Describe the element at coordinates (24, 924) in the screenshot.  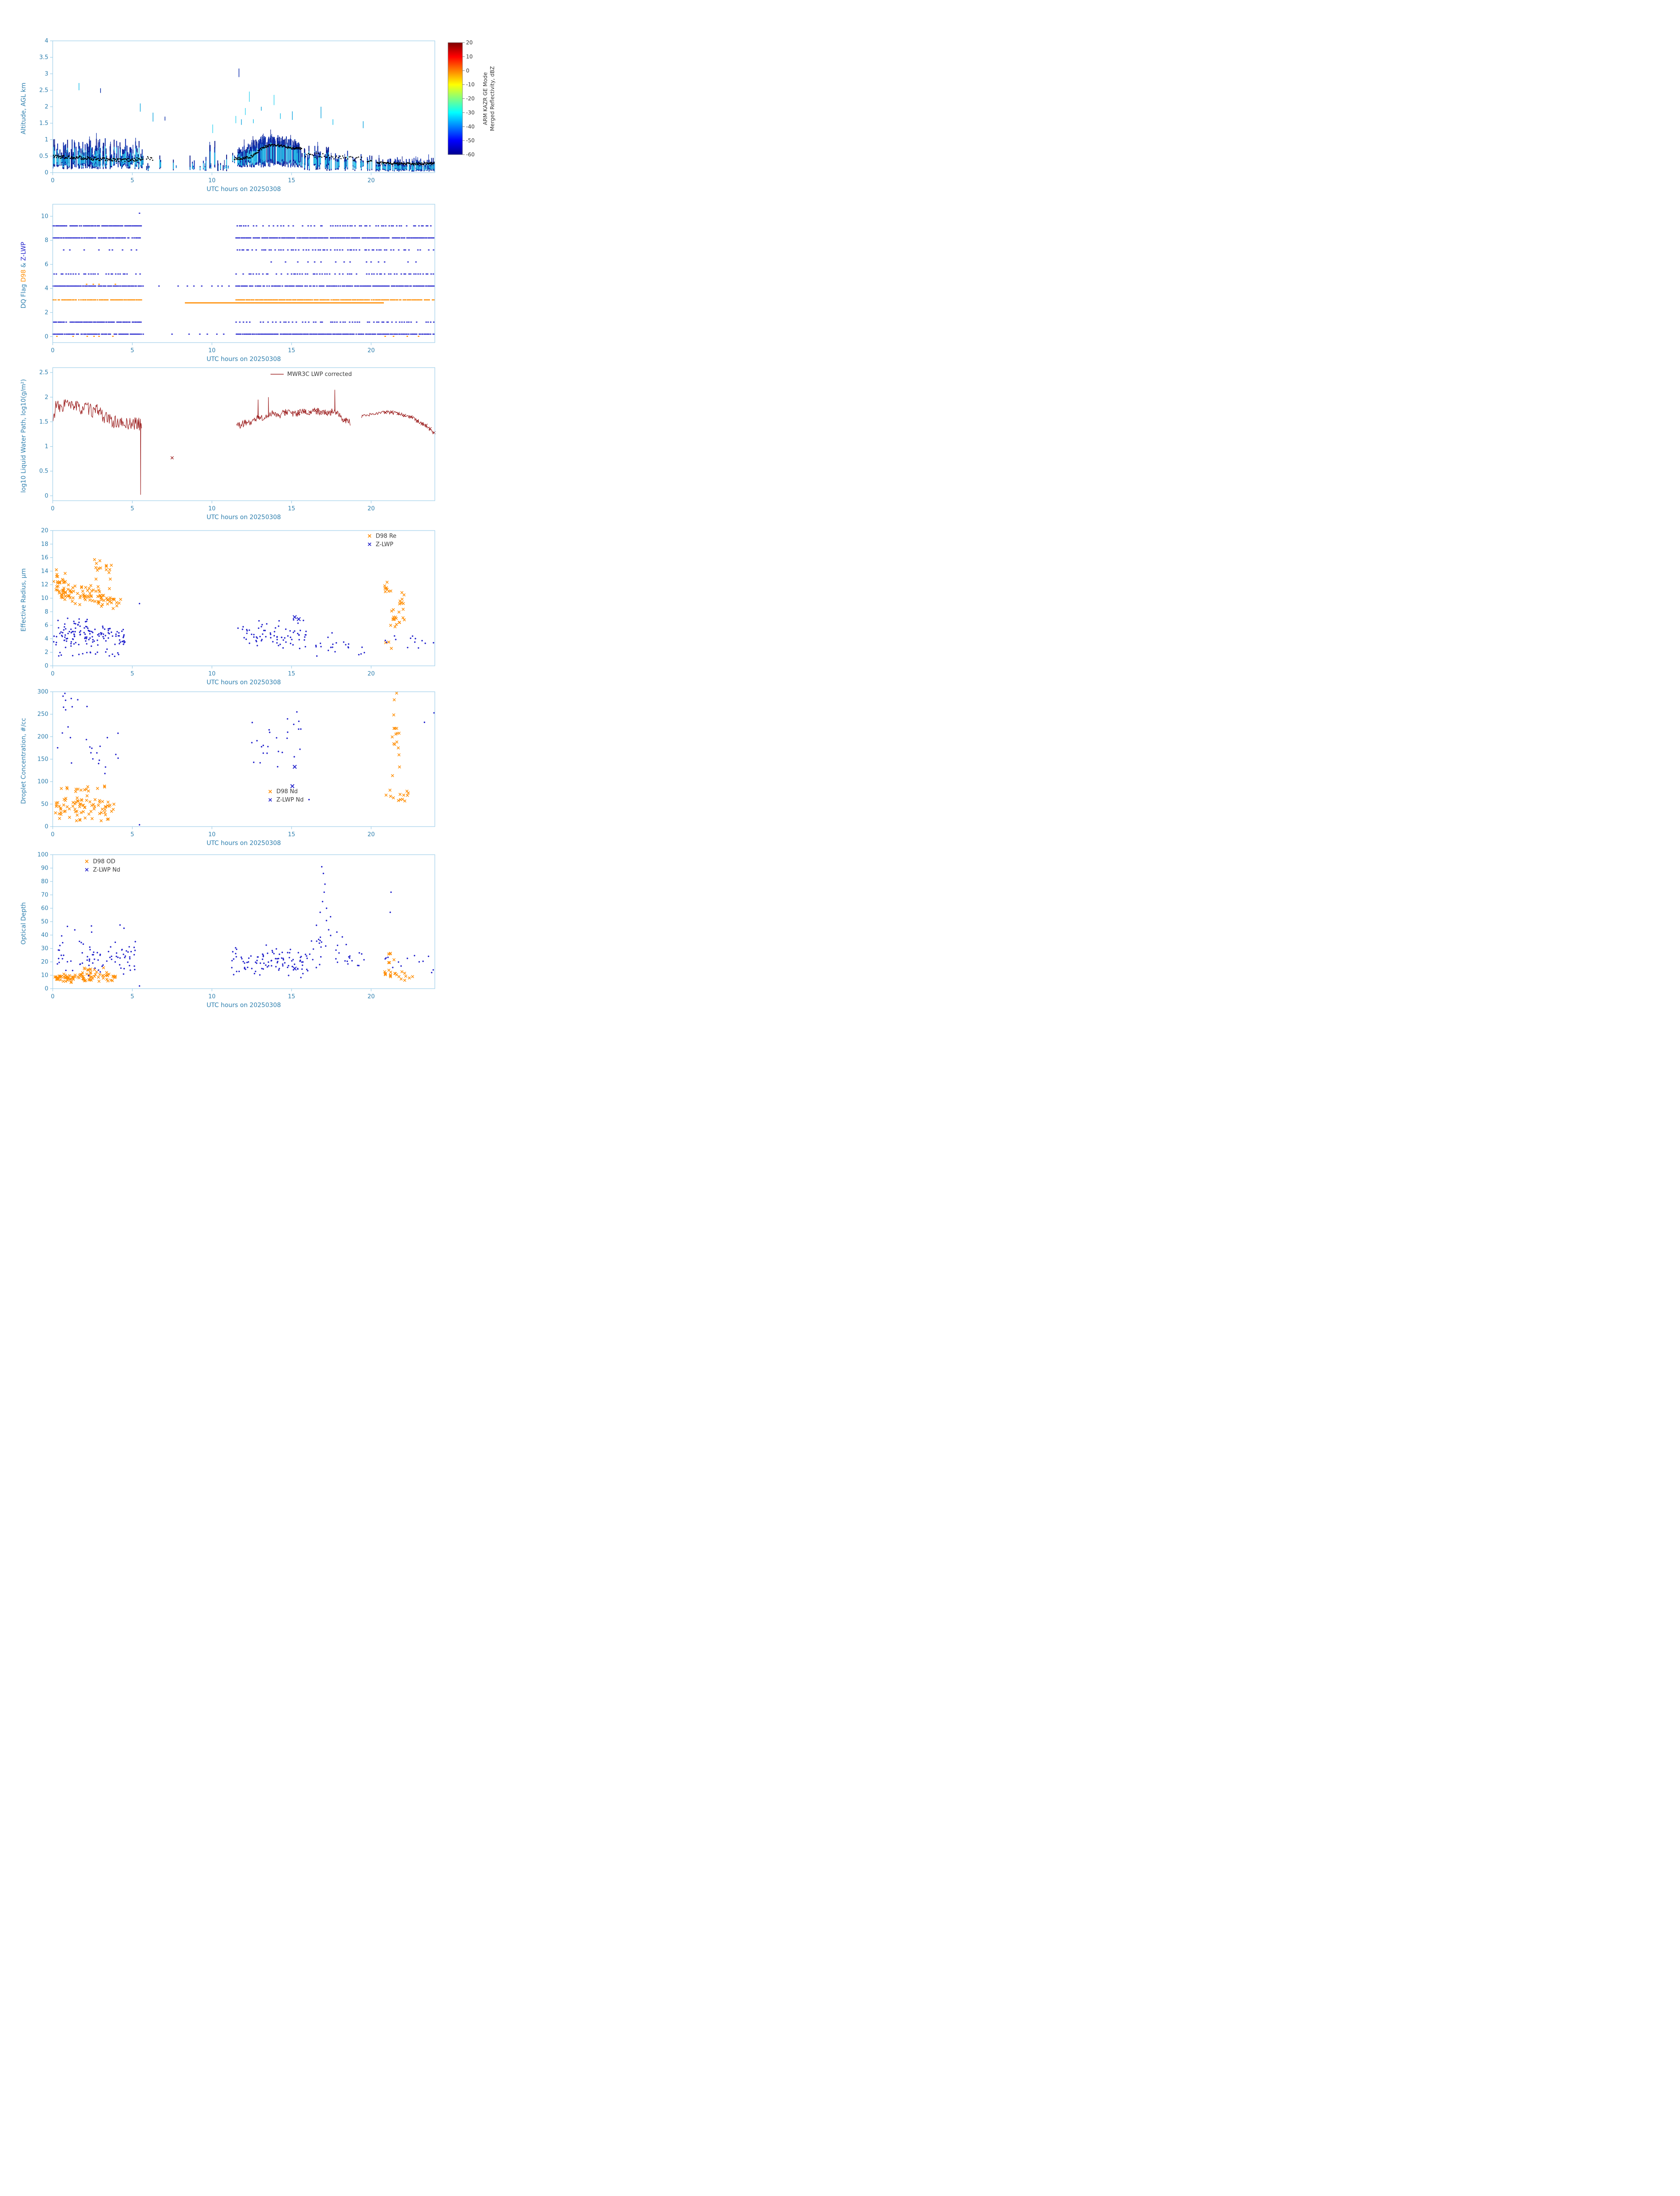
I see `y-axis-label: Optical Depth` at that location.